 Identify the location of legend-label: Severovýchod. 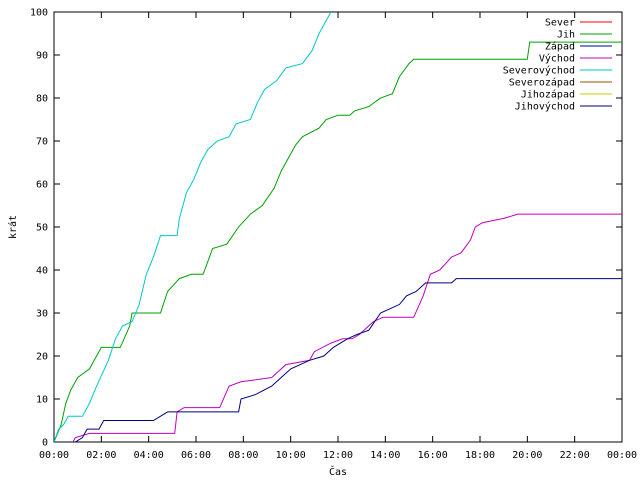
(539, 71).